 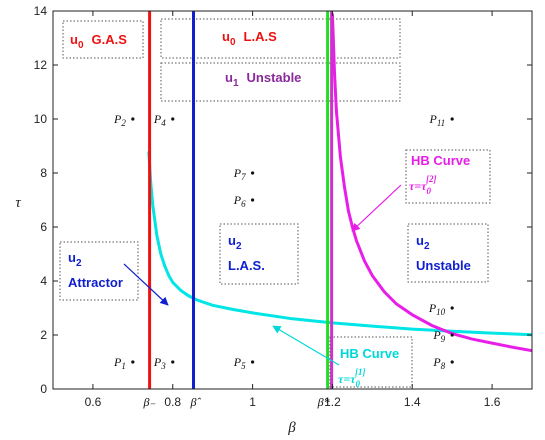 I want to click on point-p1, so click(x=133, y=362).